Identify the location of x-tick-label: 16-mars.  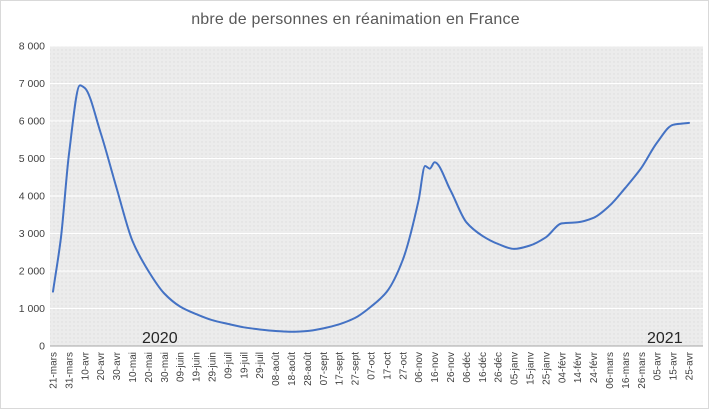
(626, 370).